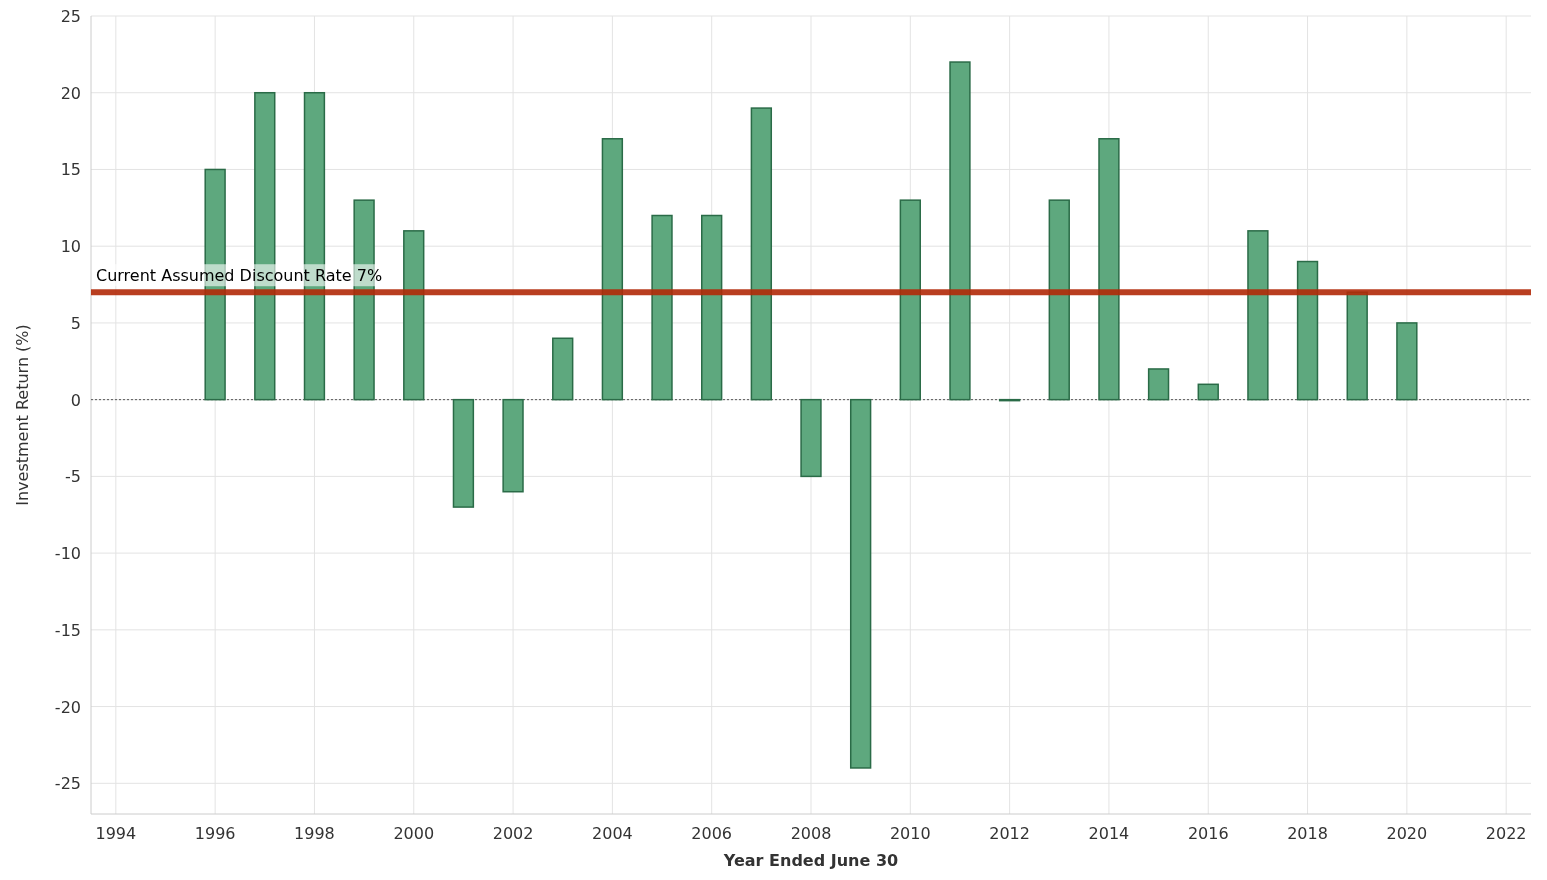 The image size is (1547, 880). I want to click on y-axis-title: Investment Return (%), so click(22, 415).